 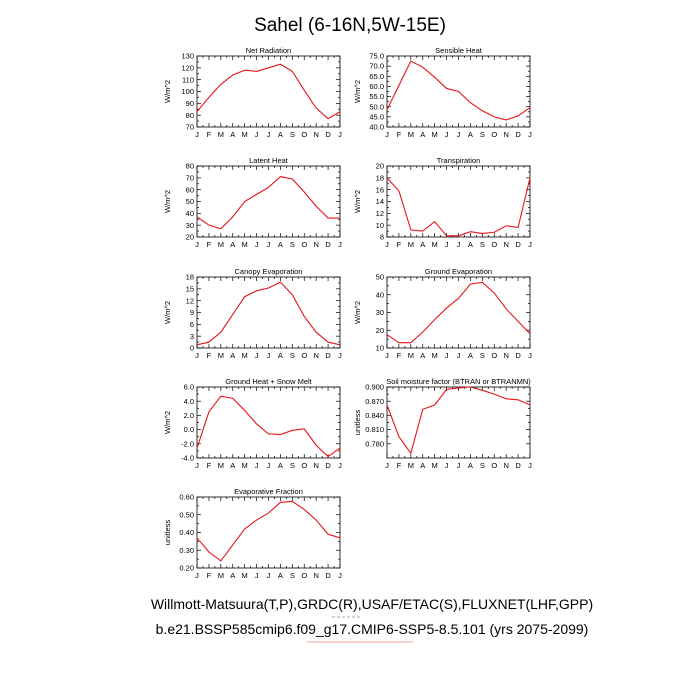 What do you see at coordinates (380, 348) in the screenshot?
I see `y-tick-label: 10` at bounding box center [380, 348].